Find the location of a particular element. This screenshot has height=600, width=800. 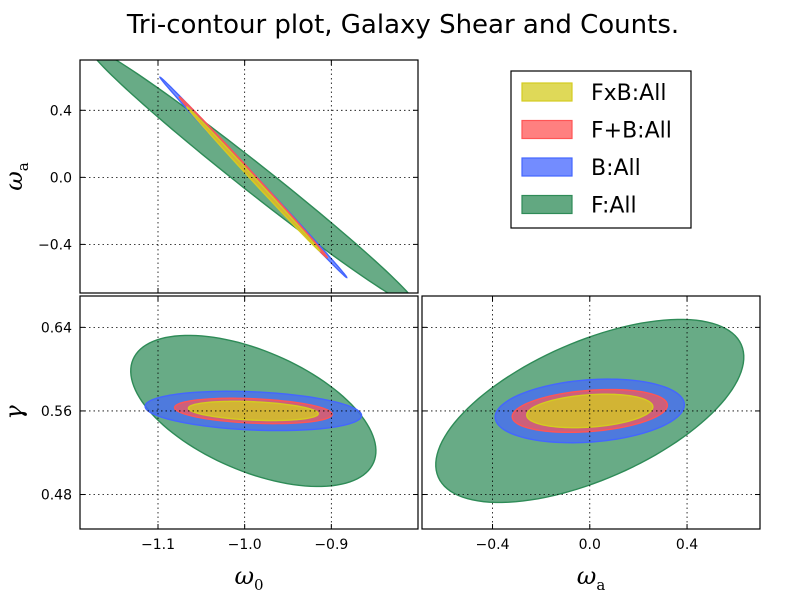

ytick-label: 0.4 is located at coordinates (61, 111).